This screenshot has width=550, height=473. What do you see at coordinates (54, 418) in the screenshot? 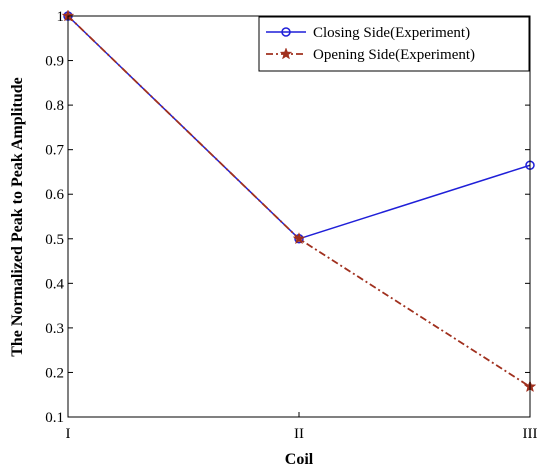
I see `y-tick-label: 0.1` at bounding box center [54, 418].